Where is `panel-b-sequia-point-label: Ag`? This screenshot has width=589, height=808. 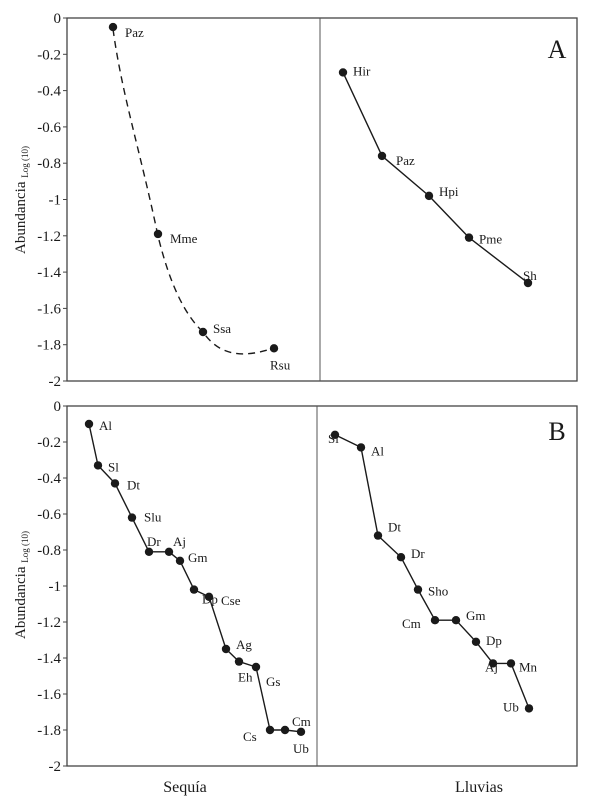
panel-b-sequia-point-label: Ag is located at coordinates (244, 644).